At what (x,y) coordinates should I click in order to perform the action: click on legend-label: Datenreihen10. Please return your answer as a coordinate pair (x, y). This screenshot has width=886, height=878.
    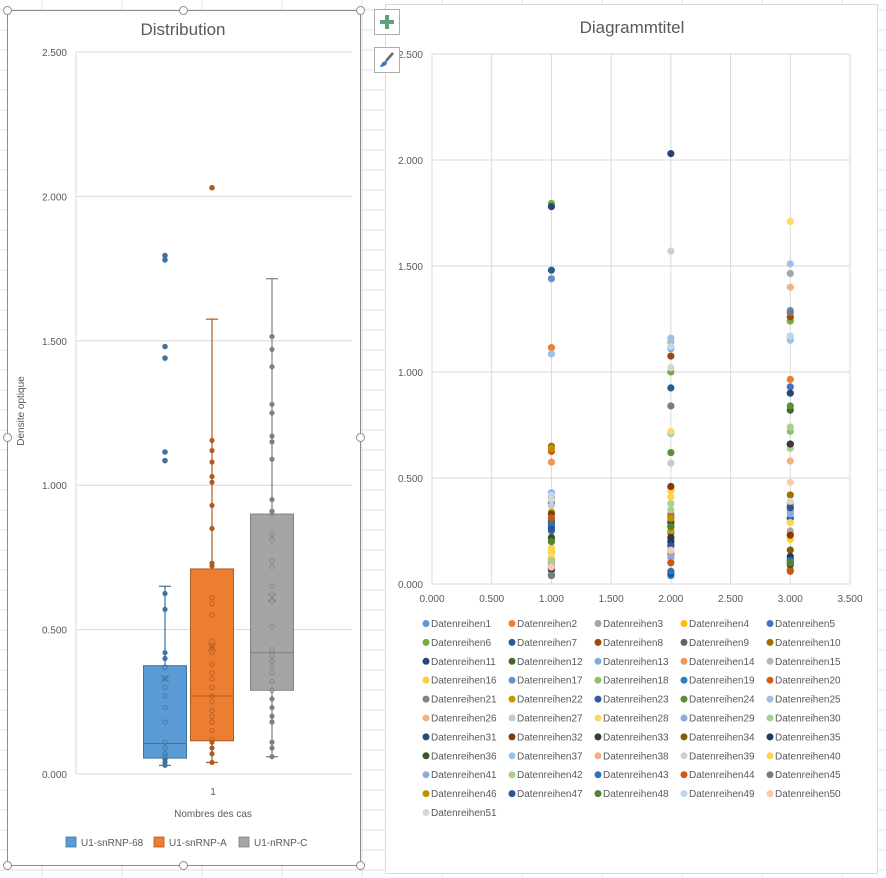
    Looking at the image, I should click on (808, 643).